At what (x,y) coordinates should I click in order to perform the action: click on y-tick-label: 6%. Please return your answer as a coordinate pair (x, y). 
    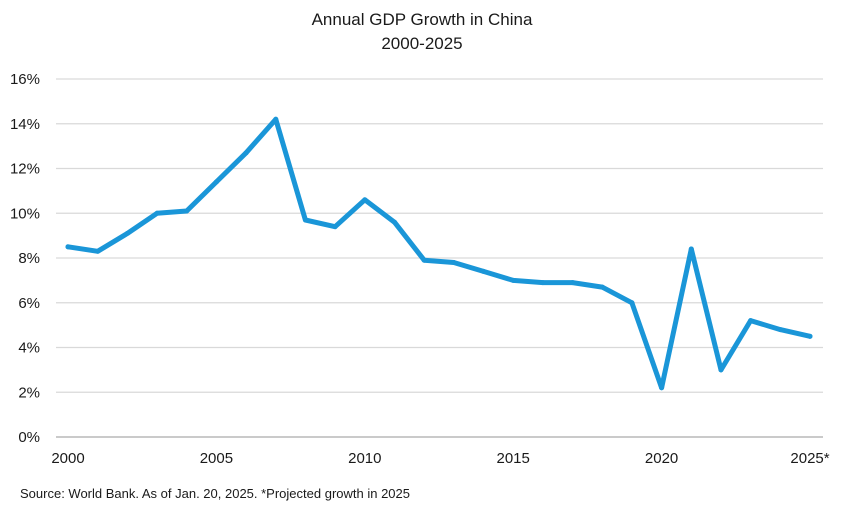
    Looking at the image, I should click on (29, 303).